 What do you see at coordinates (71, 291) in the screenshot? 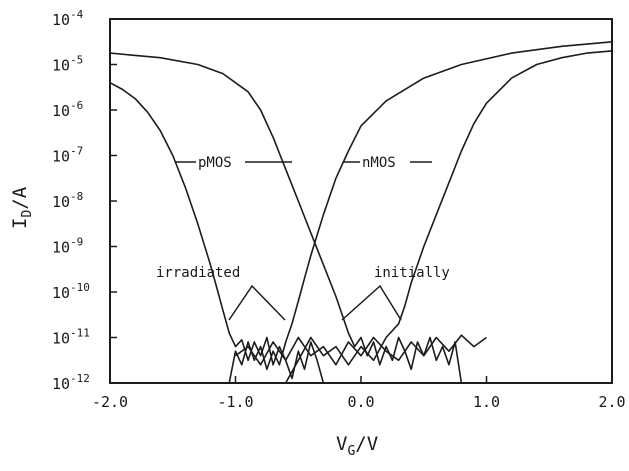
I see `y-tick-label: 10⁻¹⁰` at bounding box center [71, 291].